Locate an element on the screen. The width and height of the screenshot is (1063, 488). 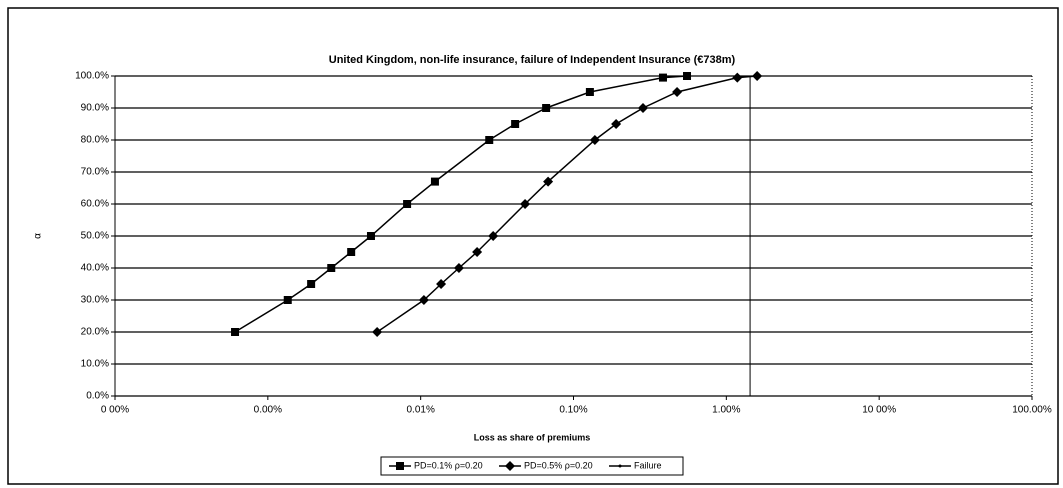
y-tick-label: 20.0% is located at coordinates (95, 332).